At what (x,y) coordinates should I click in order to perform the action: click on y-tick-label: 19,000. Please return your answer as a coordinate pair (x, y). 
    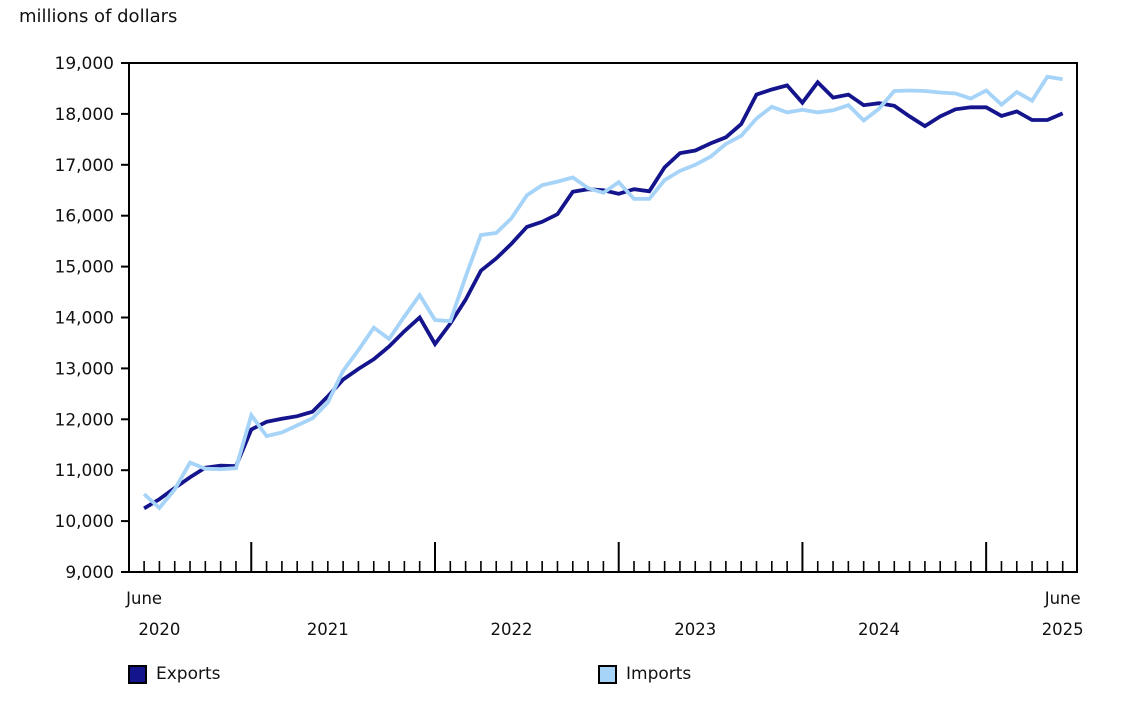
    Looking at the image, I should click on (84, 64).